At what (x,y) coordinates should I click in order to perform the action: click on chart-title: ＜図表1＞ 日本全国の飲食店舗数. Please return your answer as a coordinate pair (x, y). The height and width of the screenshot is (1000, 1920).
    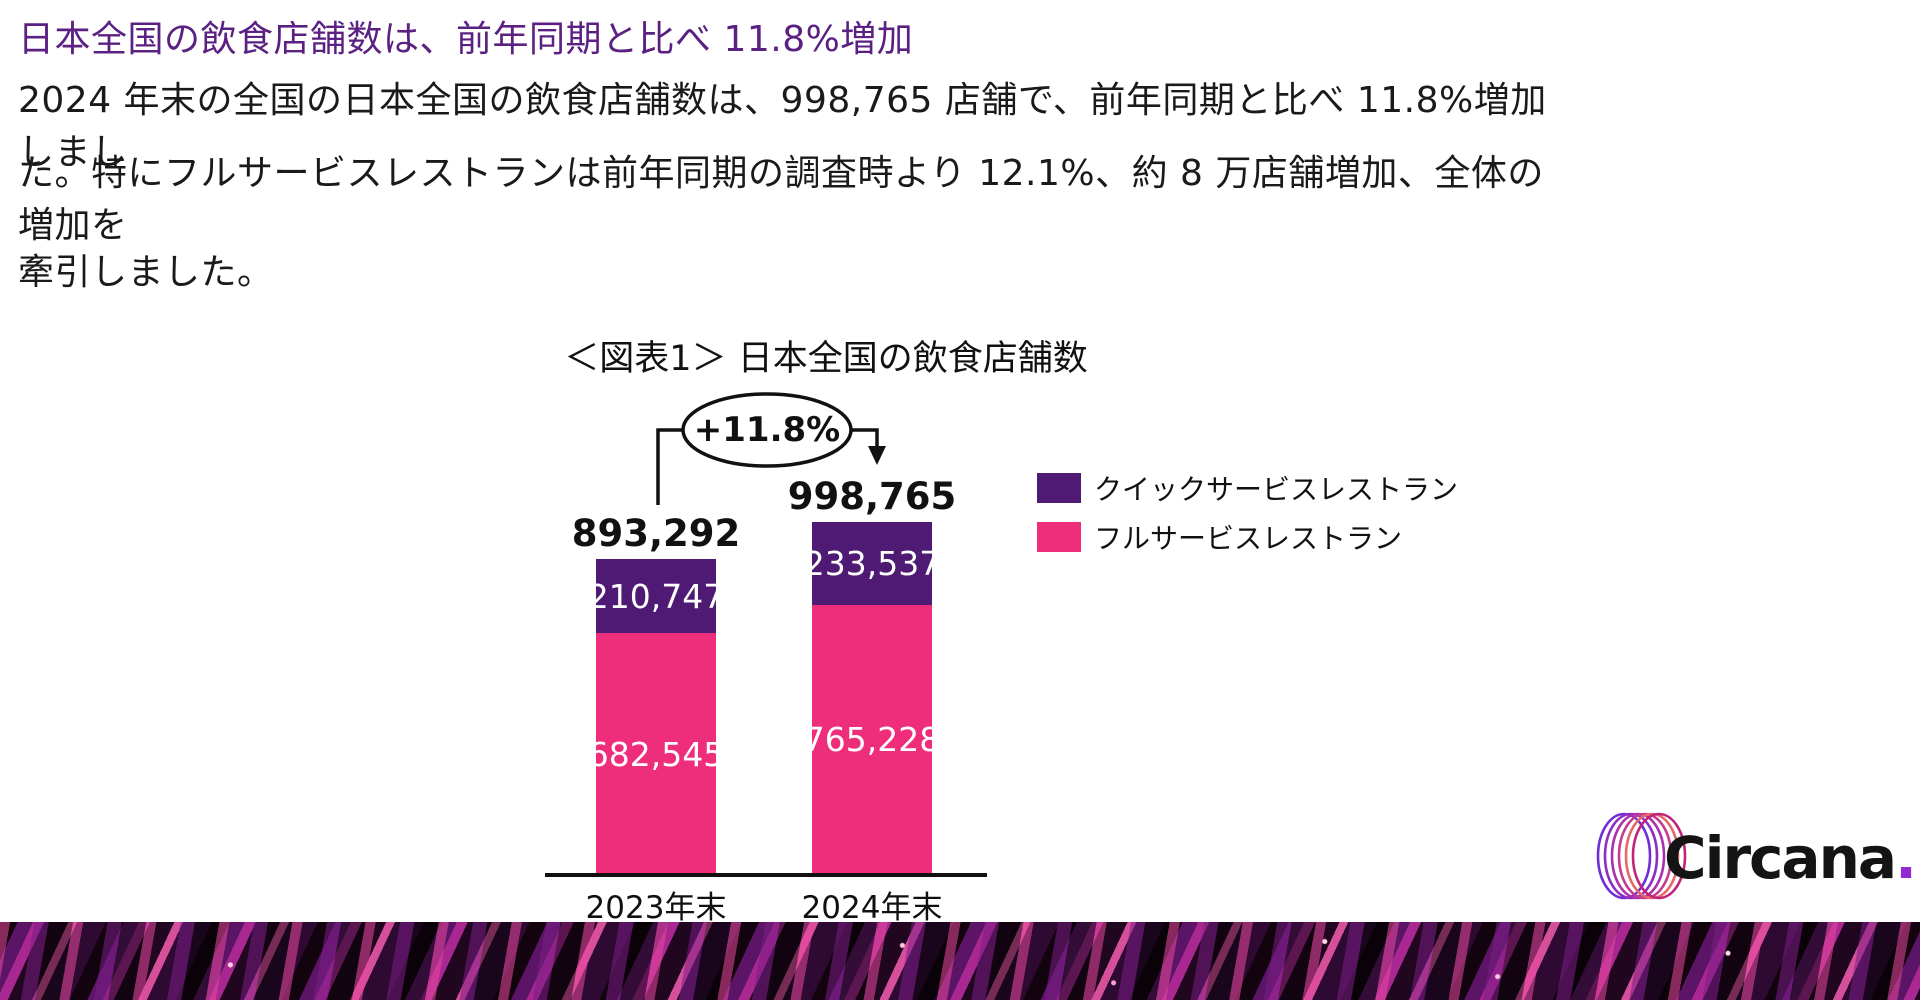
    Looking at the image, I should click on (826, 359).